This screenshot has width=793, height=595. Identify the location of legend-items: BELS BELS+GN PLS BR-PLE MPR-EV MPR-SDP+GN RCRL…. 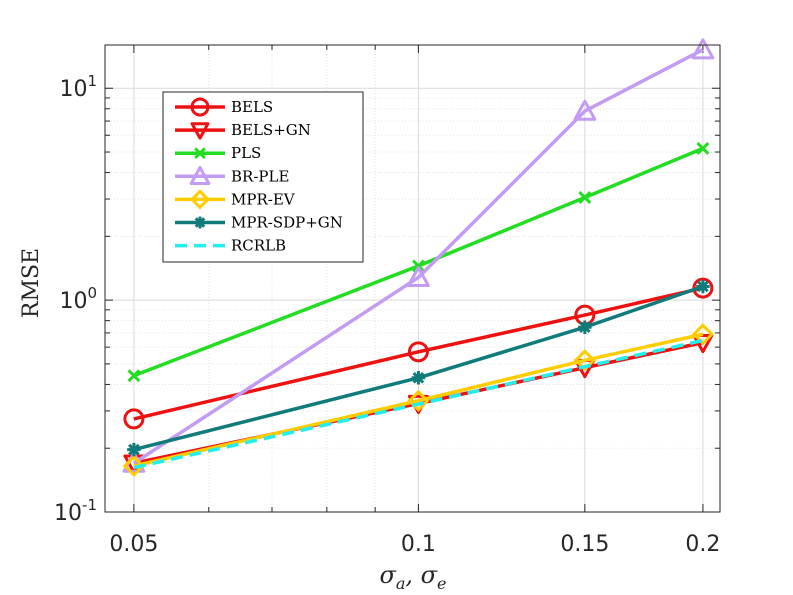
(259, 176).